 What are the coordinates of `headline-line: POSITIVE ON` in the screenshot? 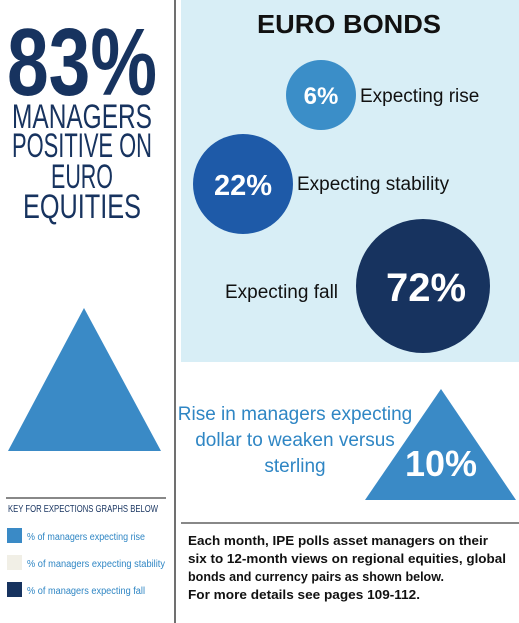 It's located at (82, 146).